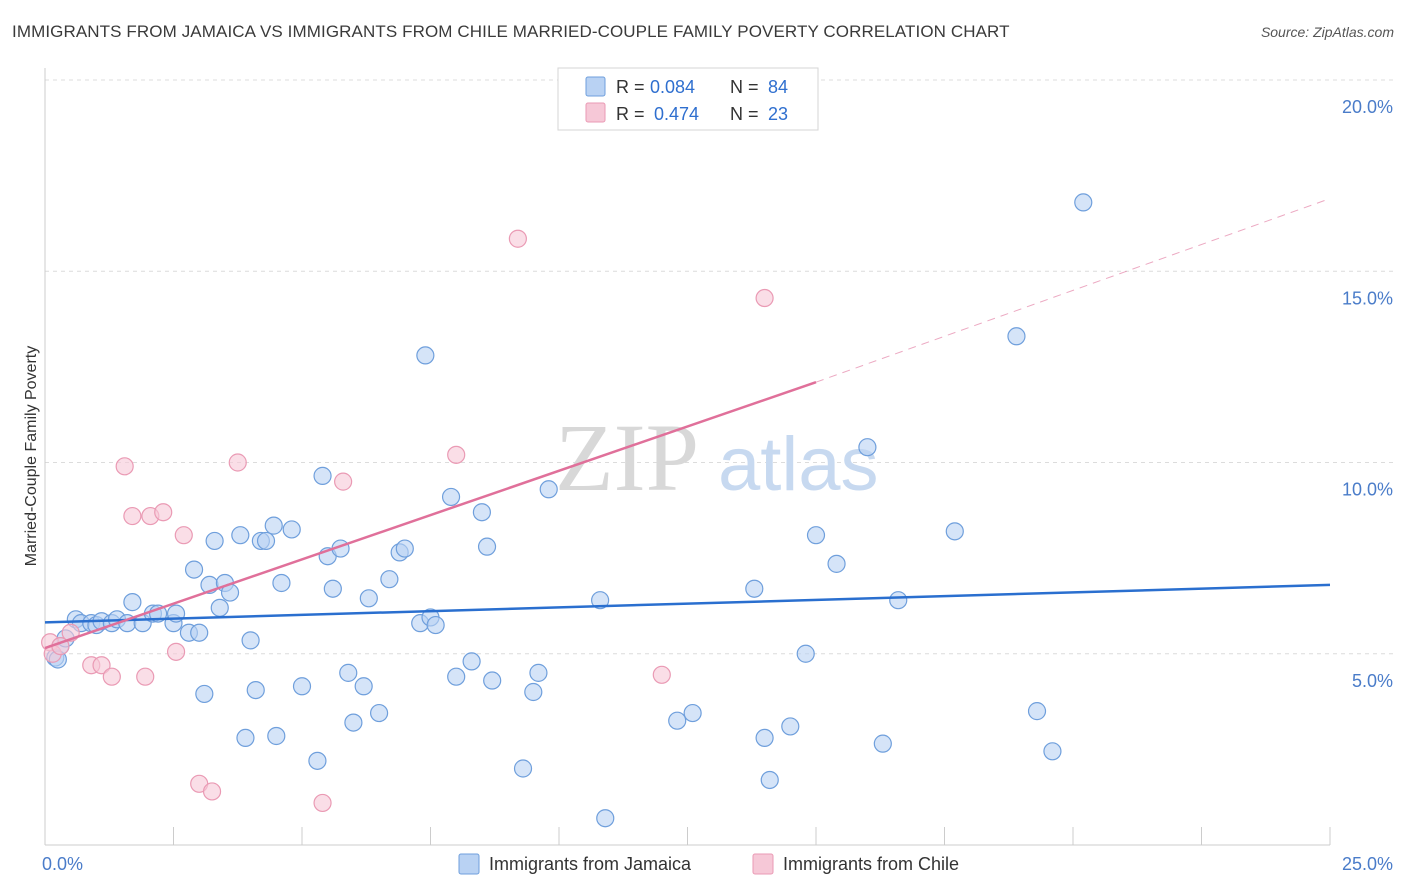  Describe the element at coordinates (778, 87) in the screenshot. I see `legend-n-value-0: 84` at that location.